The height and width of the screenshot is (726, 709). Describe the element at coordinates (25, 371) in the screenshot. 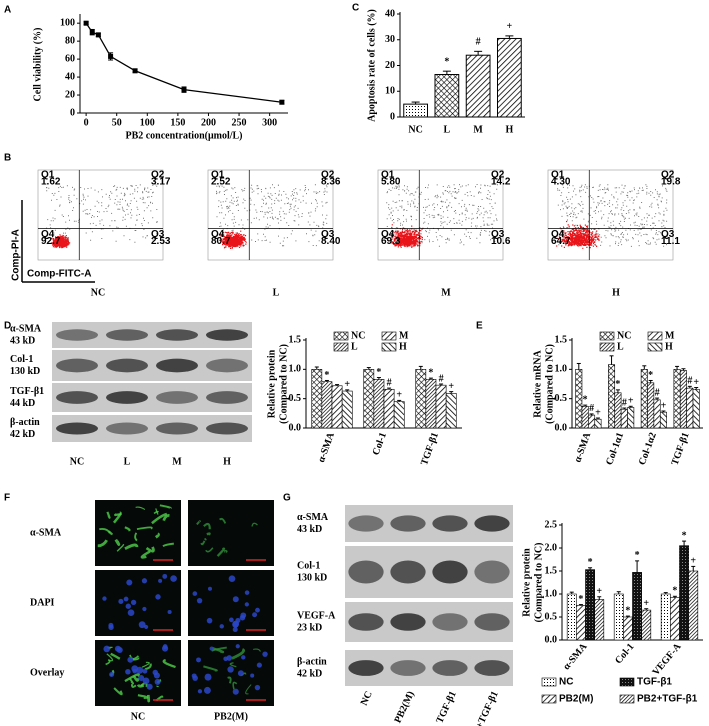

I see `protein-size: 130 kD` at that location.